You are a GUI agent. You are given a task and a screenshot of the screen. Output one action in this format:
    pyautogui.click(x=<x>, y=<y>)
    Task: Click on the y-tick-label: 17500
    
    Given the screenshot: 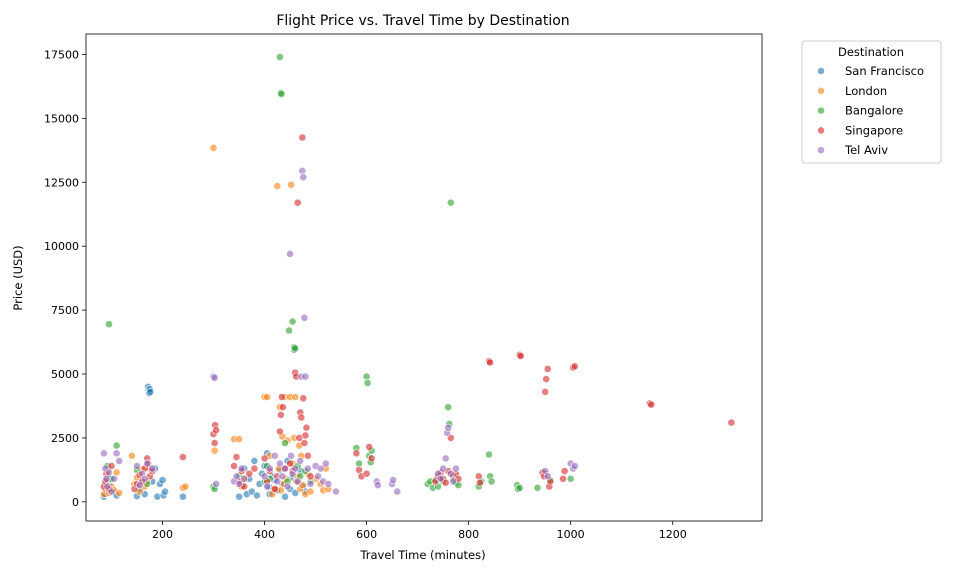 What is the action you would take?
    pyautogui.click(x=61, y=54)
    